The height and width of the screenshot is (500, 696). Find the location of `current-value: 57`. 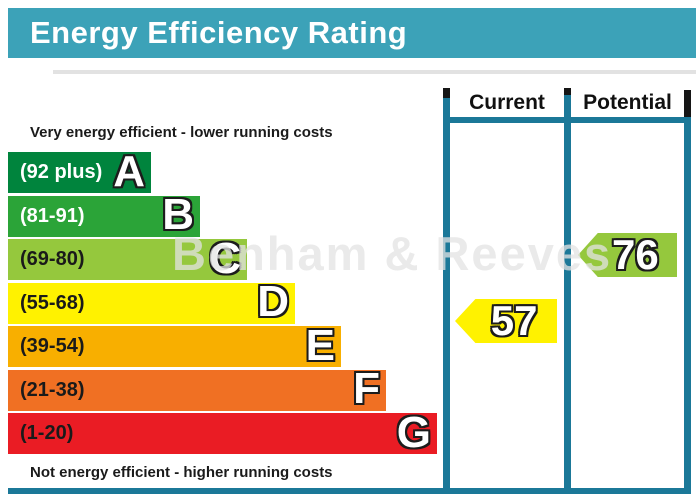

current-value: 57 is located at coordinates (514, 320).